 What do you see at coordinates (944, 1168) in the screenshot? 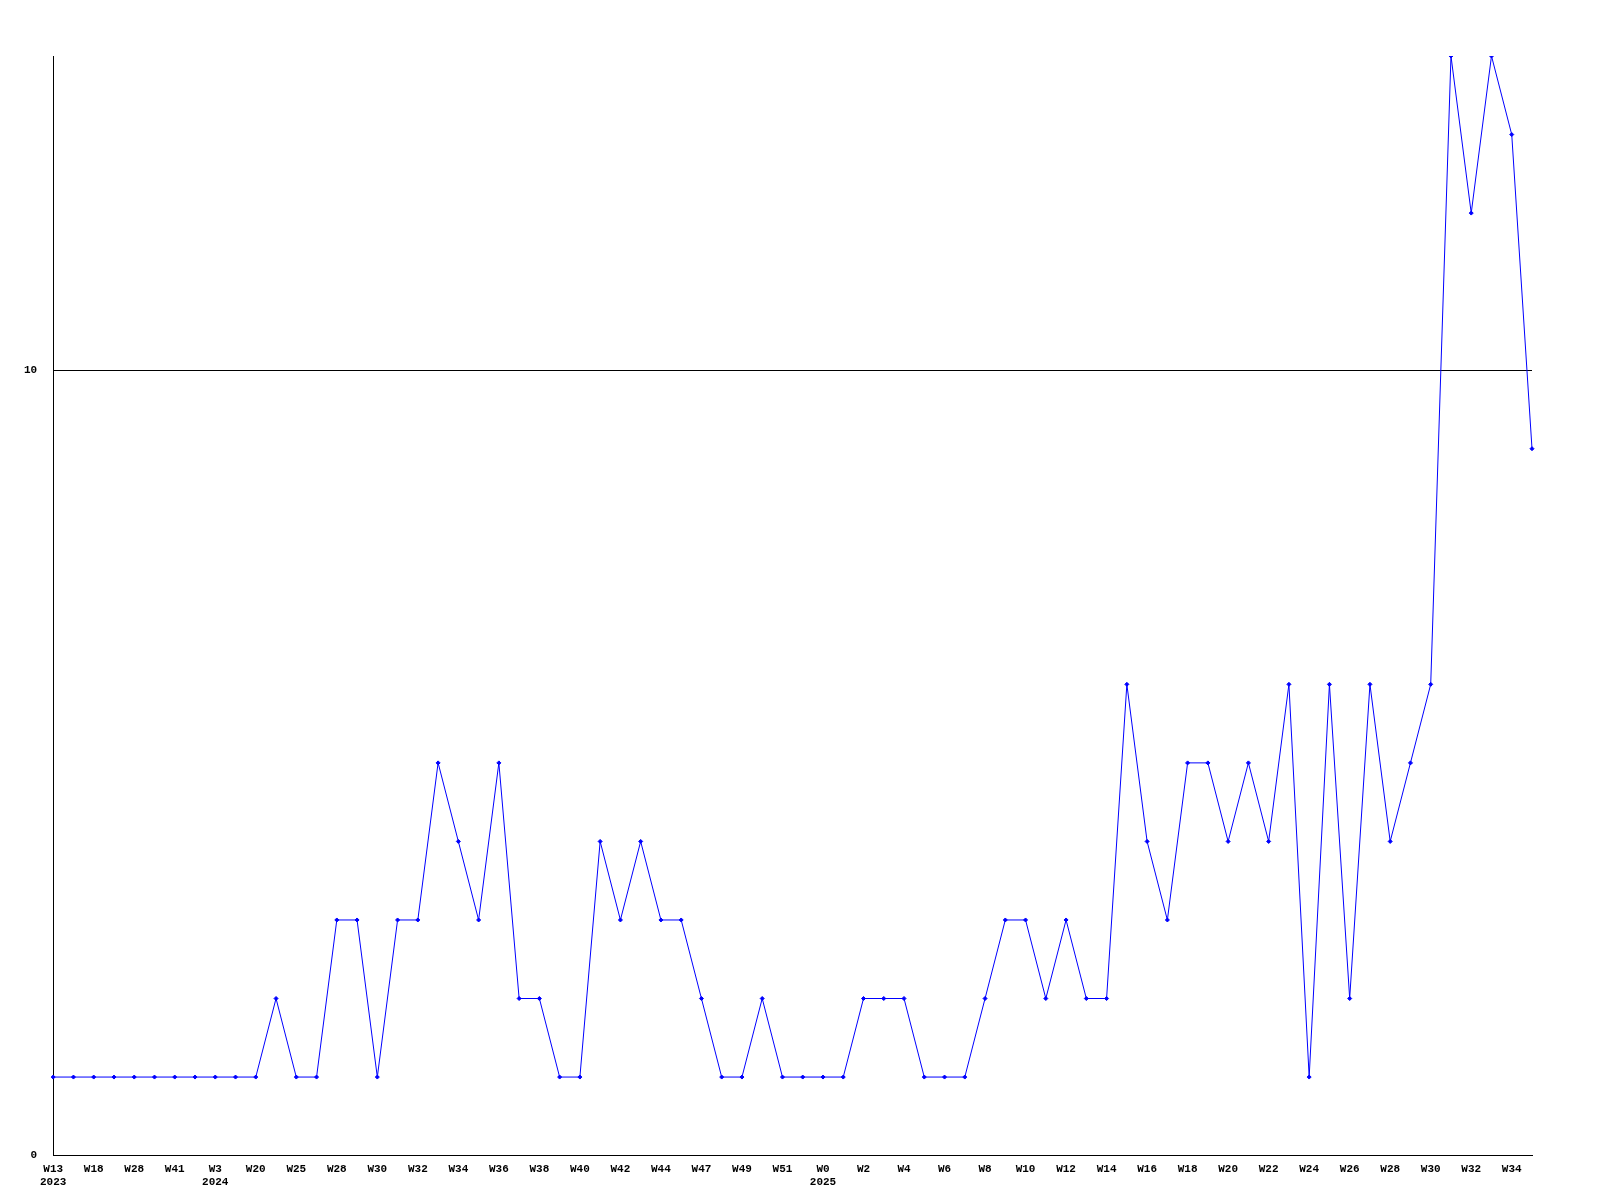
I see `x-tick-label: W6` at bounding box center [944, 1168].